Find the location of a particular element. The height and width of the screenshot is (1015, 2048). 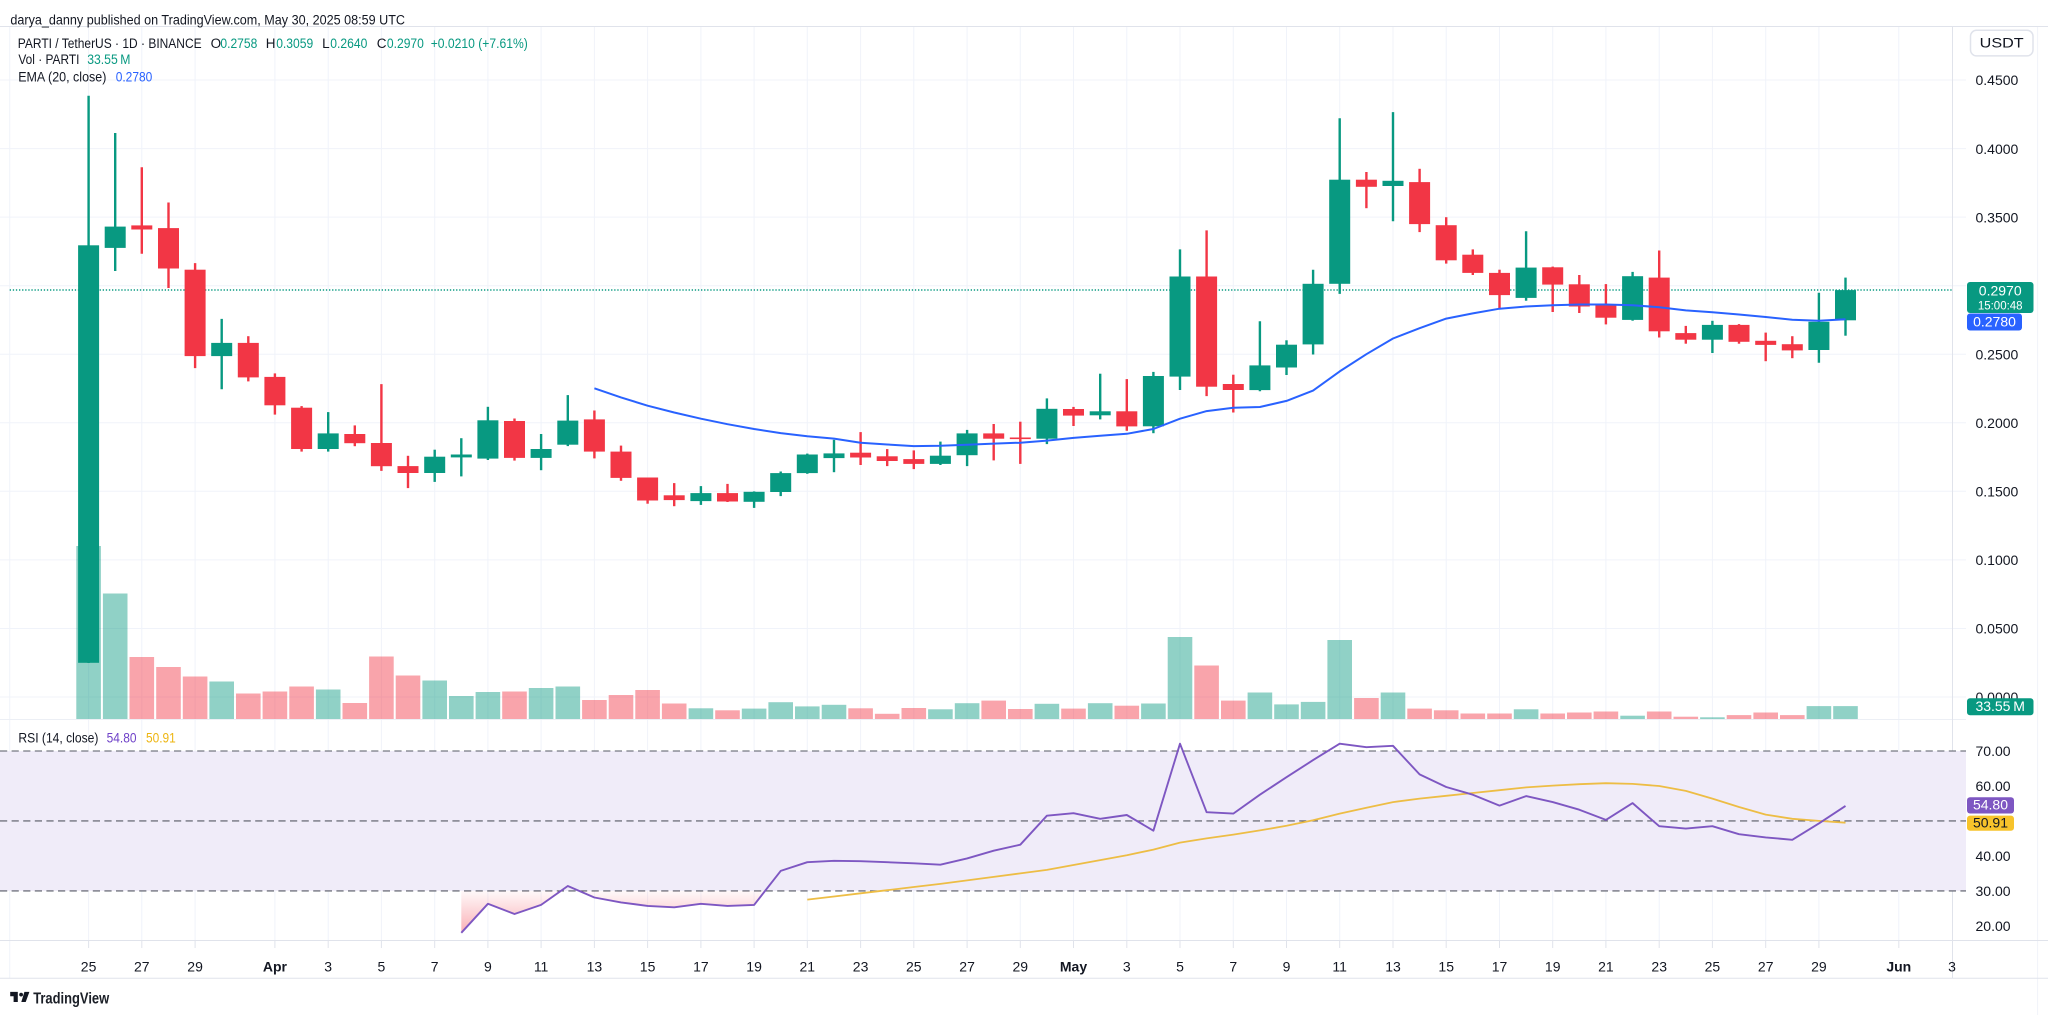

svg-text: 0.2758 is located at coordinates (238, 43).